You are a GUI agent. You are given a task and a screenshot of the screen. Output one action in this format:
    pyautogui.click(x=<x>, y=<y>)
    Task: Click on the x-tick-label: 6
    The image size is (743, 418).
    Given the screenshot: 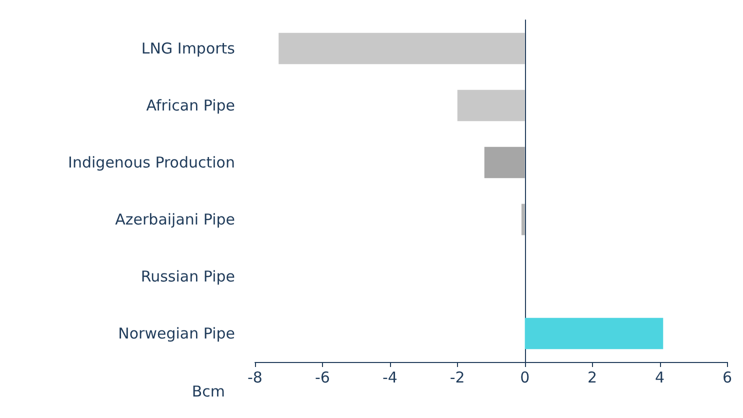 What is the action you would take?
    pyautogui.click(x=727, y=377)
    